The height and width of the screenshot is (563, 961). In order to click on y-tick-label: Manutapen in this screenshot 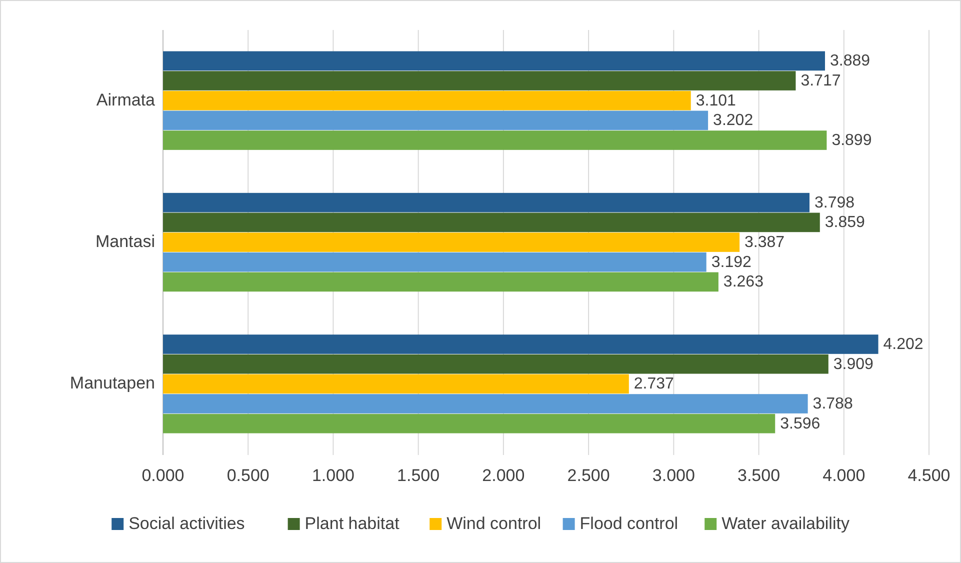, I will do `click(112, 383)`.